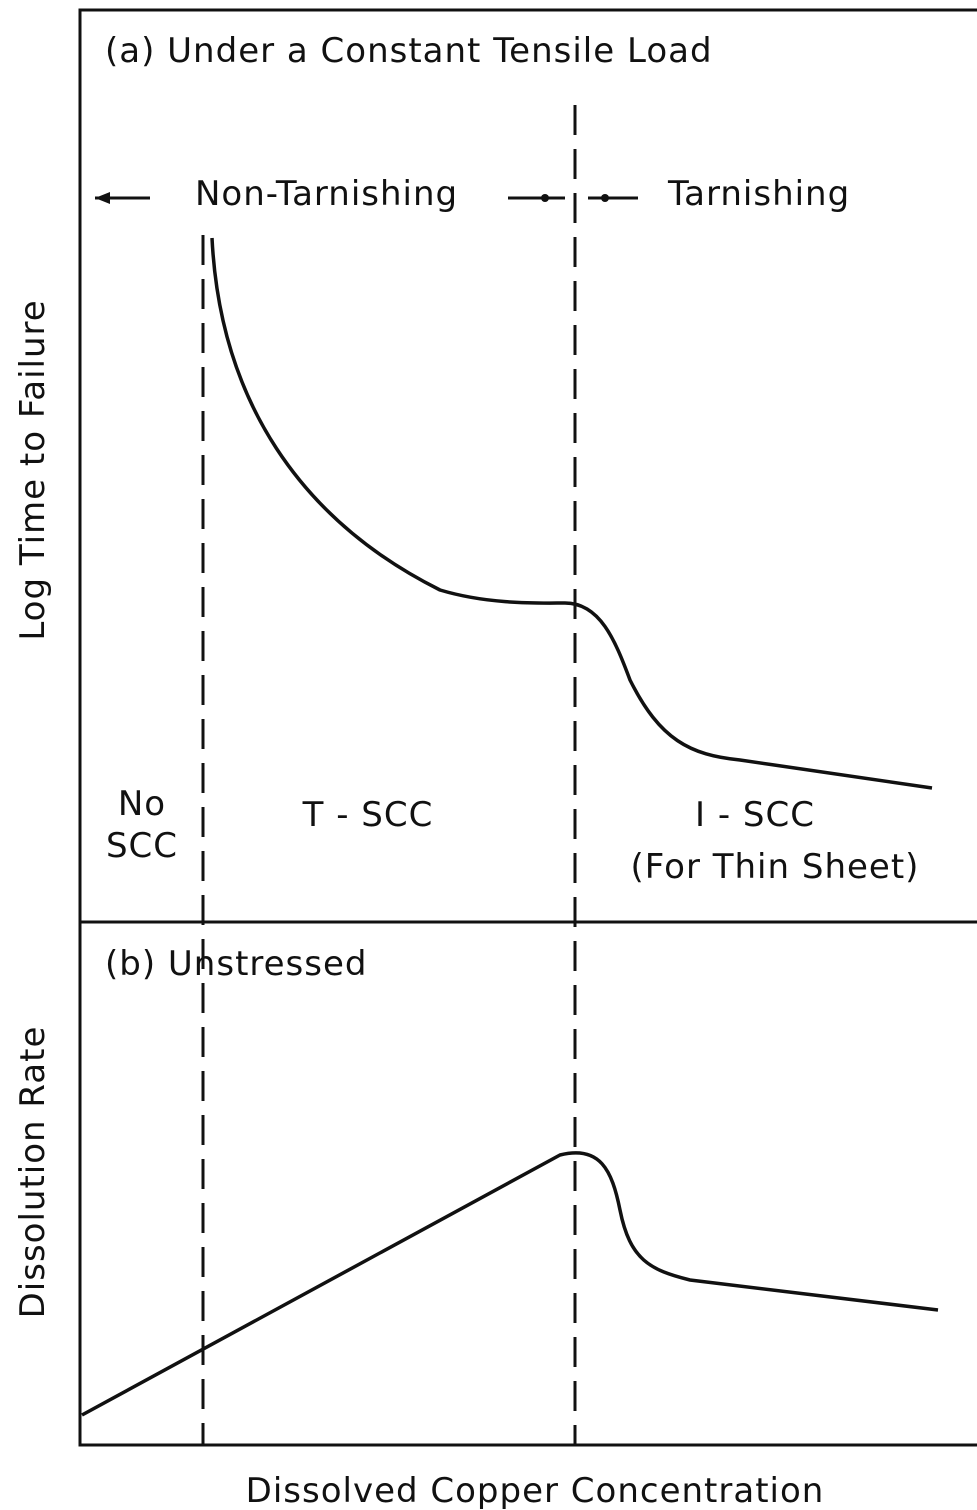  I want to click on x-axis-label: Dissolved Copper Concentration, so click(535, 1490).